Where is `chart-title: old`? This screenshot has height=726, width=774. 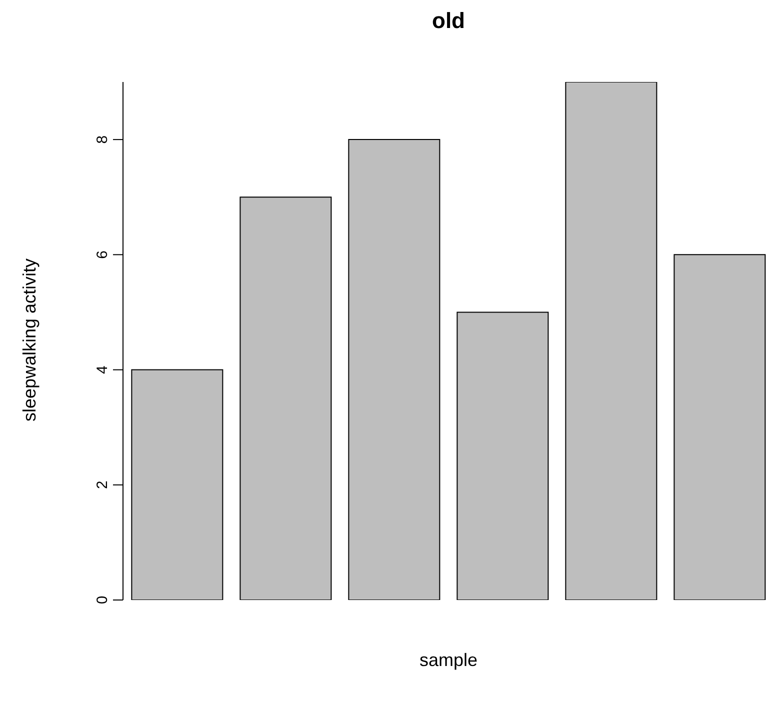 chart-title: old is located at coordinates (448, 21).